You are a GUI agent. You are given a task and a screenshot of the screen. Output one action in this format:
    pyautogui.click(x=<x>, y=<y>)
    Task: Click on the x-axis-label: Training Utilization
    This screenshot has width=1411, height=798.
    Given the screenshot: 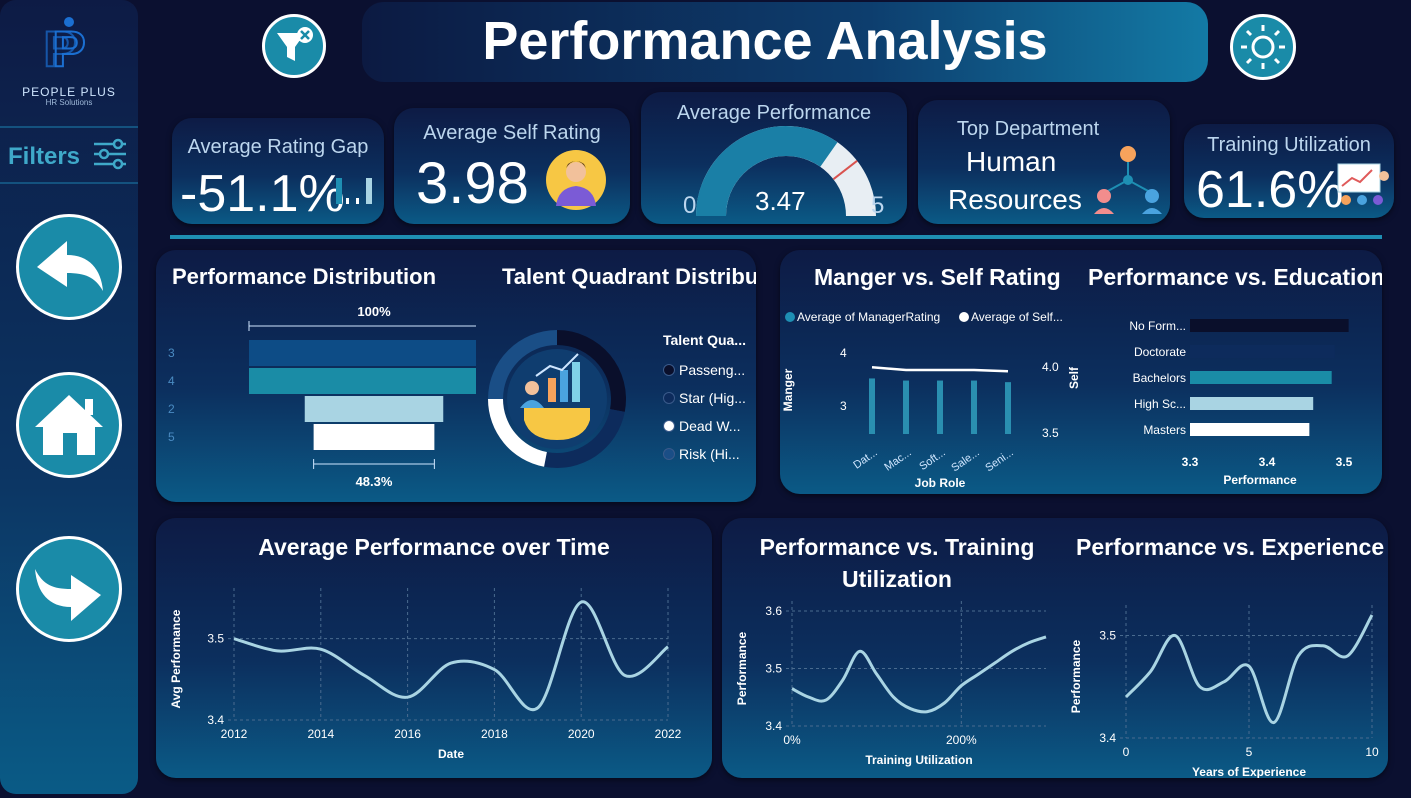 What is the action you would take?
    pyautogui.click(x=918, y=760)
    